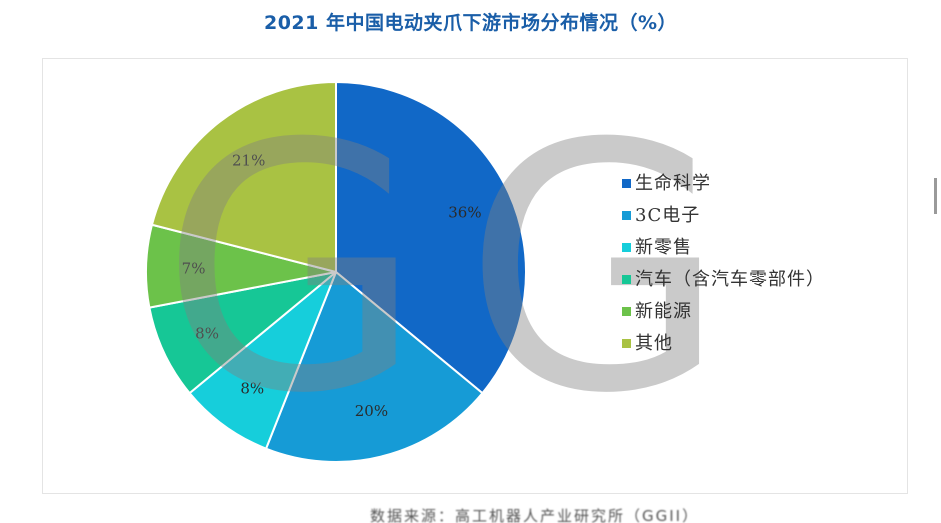  What do you see at coordinates (757, 248) in the screenshot?
I see `legend-item-2: 新零售` at bounding box center [757, 248].